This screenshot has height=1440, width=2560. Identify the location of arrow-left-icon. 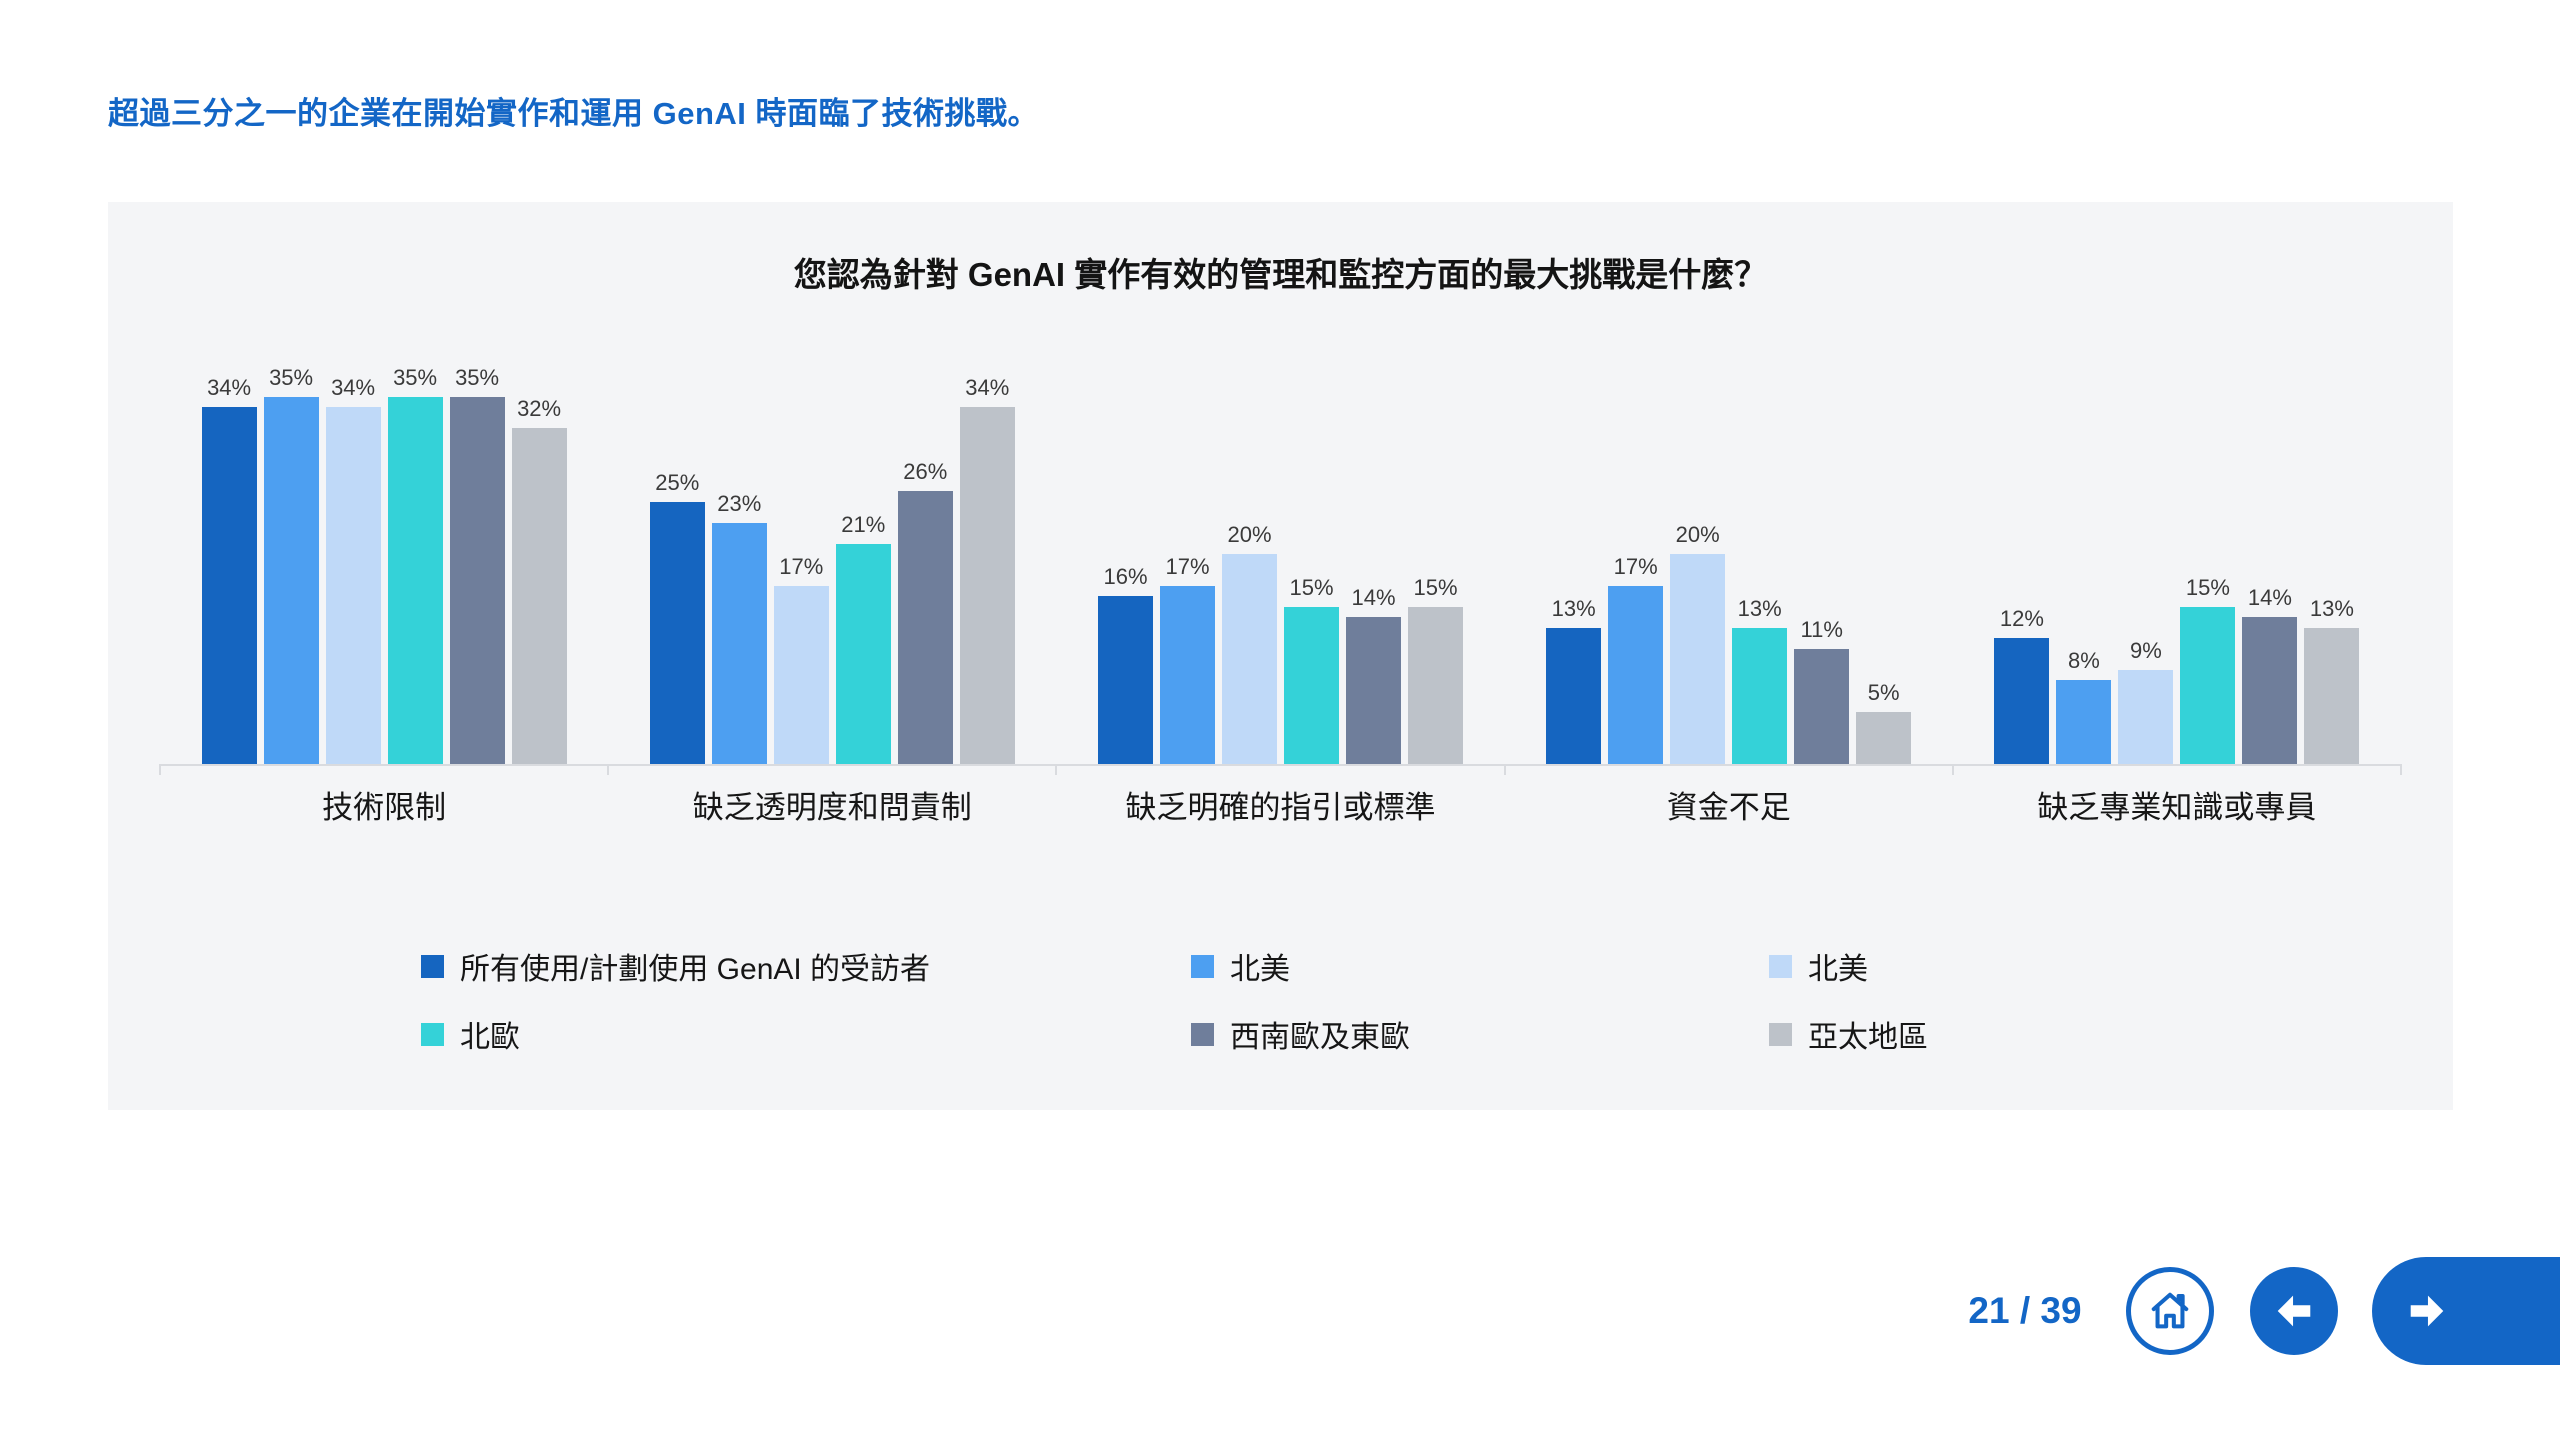
(2294, 1311).